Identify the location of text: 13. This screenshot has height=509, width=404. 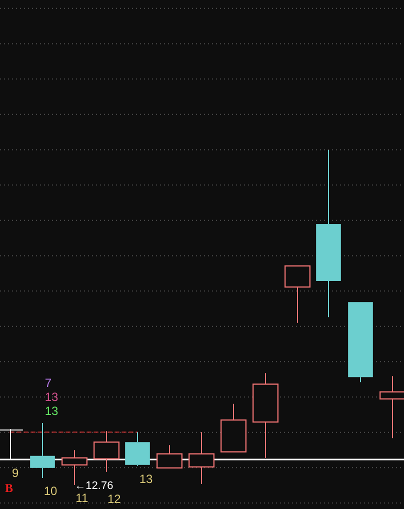
(51, 411).